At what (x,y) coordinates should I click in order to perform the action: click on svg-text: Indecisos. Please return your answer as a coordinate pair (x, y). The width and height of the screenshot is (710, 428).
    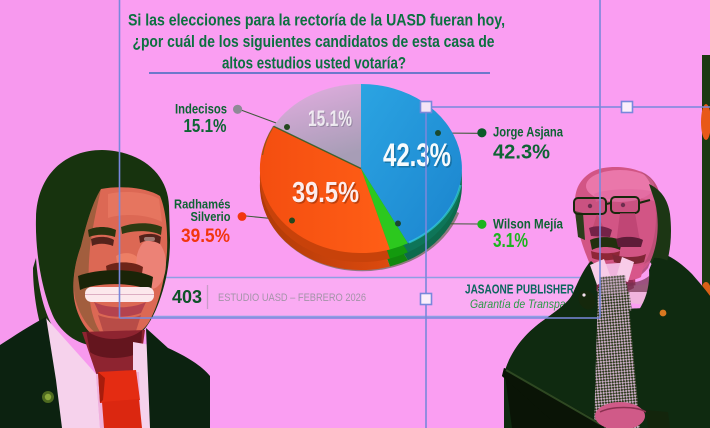
    Looking at the image, I should click on (201, 109).